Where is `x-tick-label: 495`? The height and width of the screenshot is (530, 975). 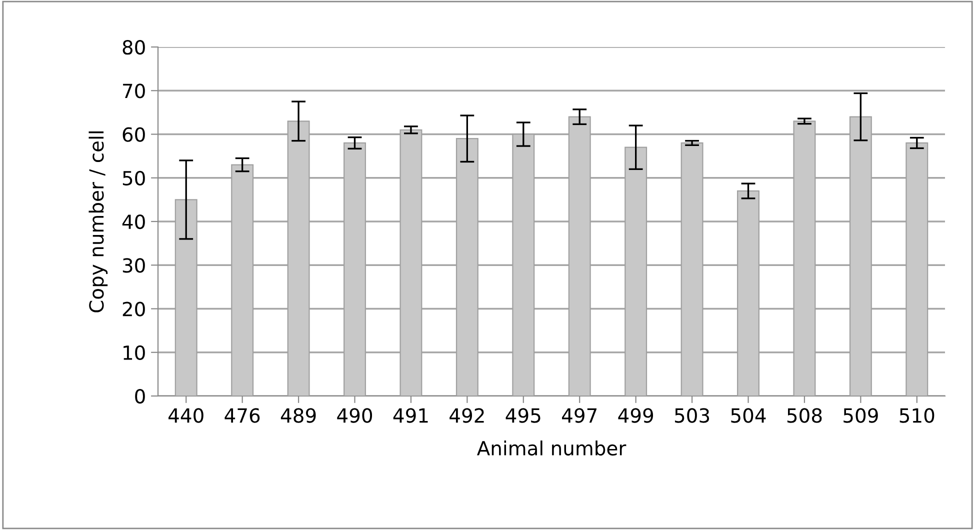 x-tick-label: 495 is located at coordinates (523, 415).